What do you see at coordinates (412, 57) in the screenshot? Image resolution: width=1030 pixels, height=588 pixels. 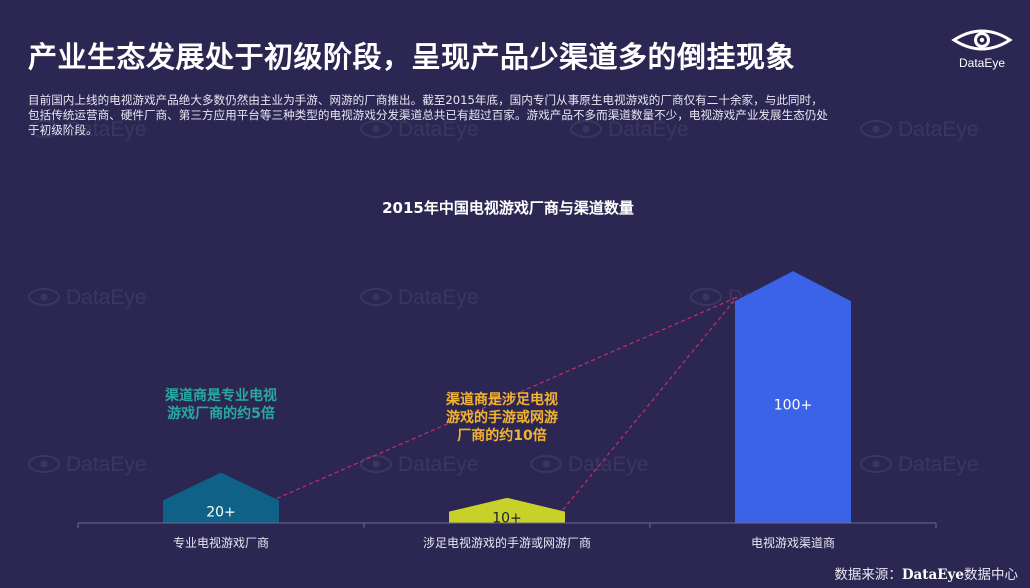 I see `page-title: 产业生态发展处于初级阶段，呈现产品少渠道多的倒挂现象` at bounding box center [412, 57].